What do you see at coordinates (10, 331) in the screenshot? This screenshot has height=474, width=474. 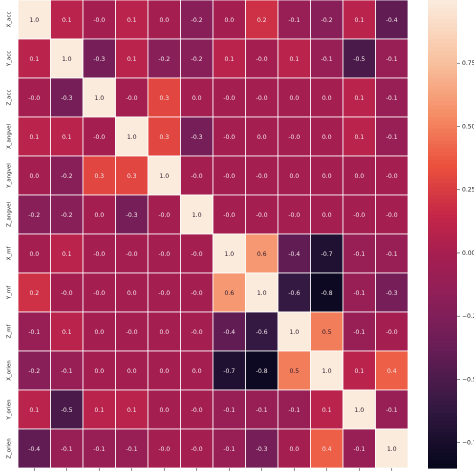 I see `row-label: Z_mf` at bounding box center [10, 331].